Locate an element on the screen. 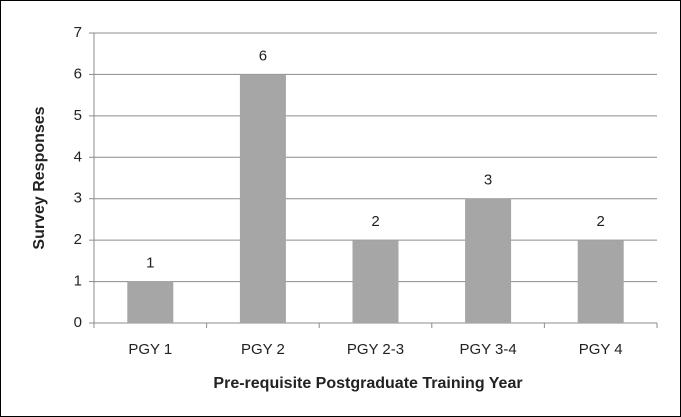  y-tick-label: 4 is located at coordinates (78, 156).